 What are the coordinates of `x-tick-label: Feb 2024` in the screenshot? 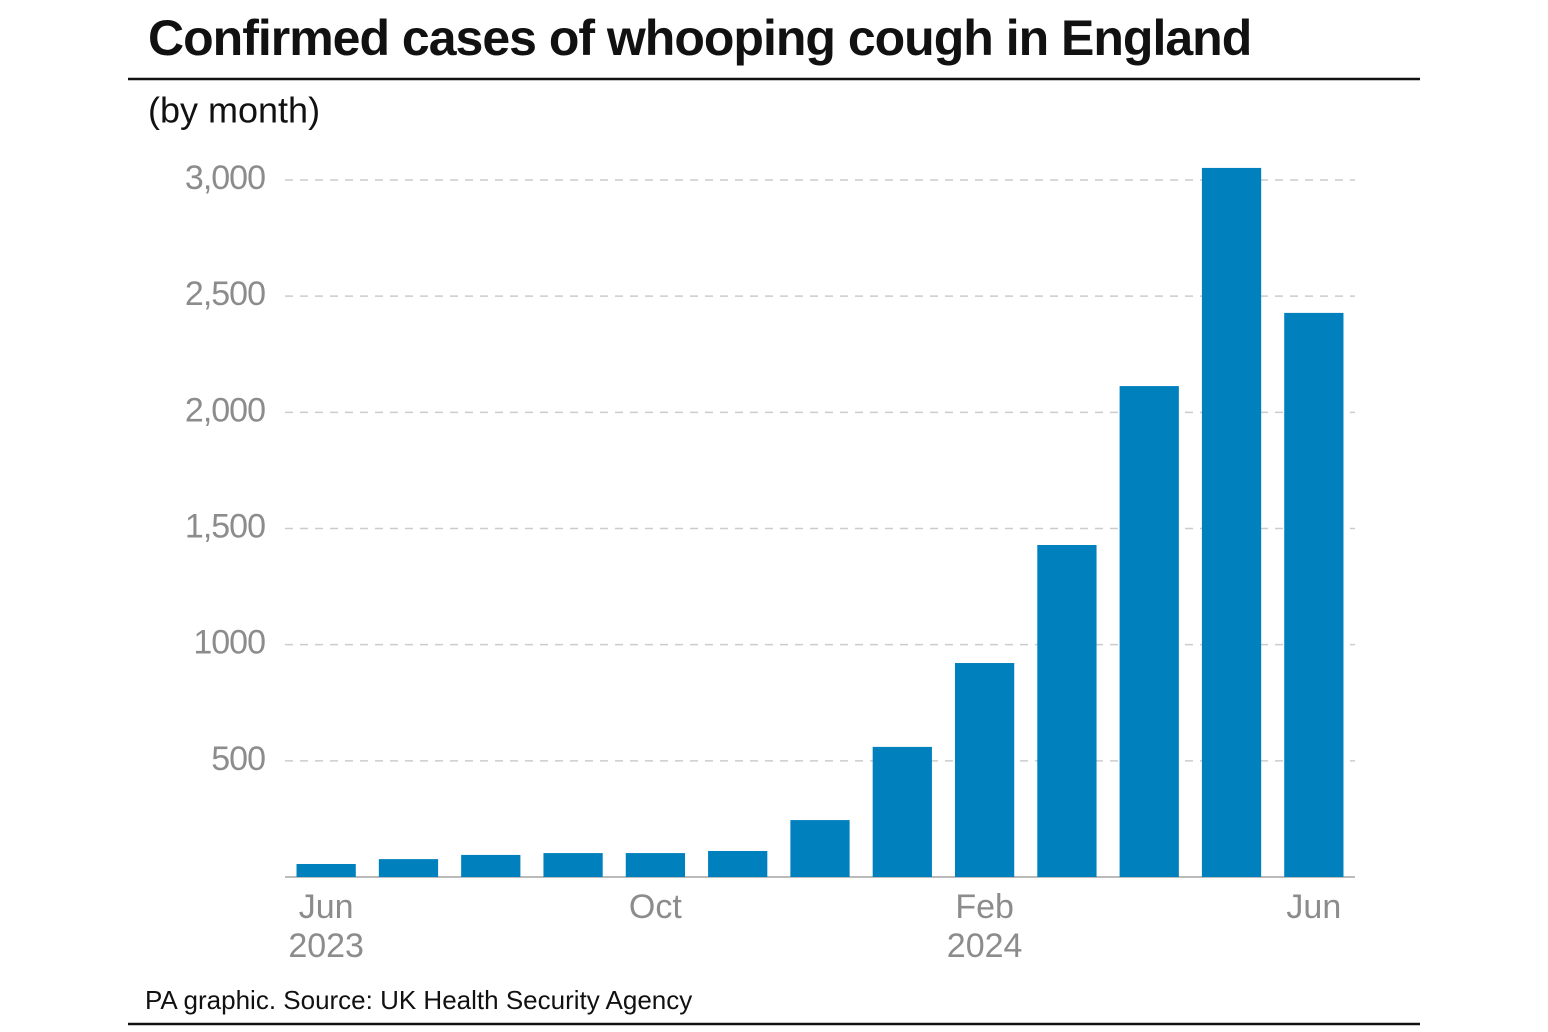 It's located at (984, 926).